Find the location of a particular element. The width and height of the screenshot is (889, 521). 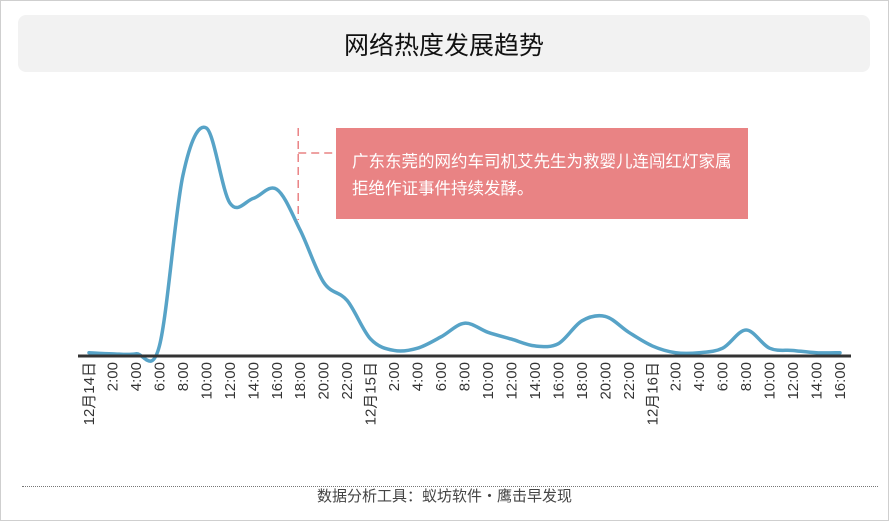

annotation-text: 广东东莞的网约车司机艾先生为救婴儿连闯红灯家属拒绝作证事件持续发酵。 is located at coordinates (542, 175).